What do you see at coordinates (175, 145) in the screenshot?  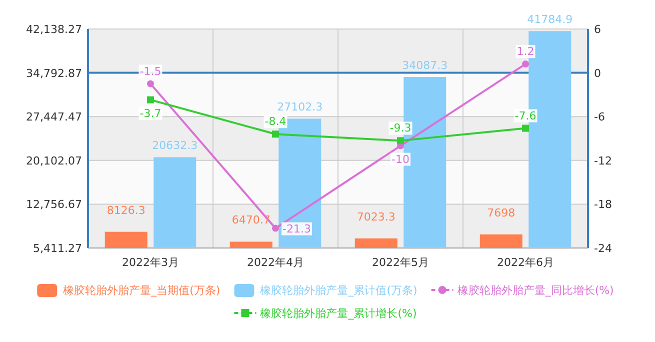 I see `data-label: 20632.3` at bounding box center [175, 145].